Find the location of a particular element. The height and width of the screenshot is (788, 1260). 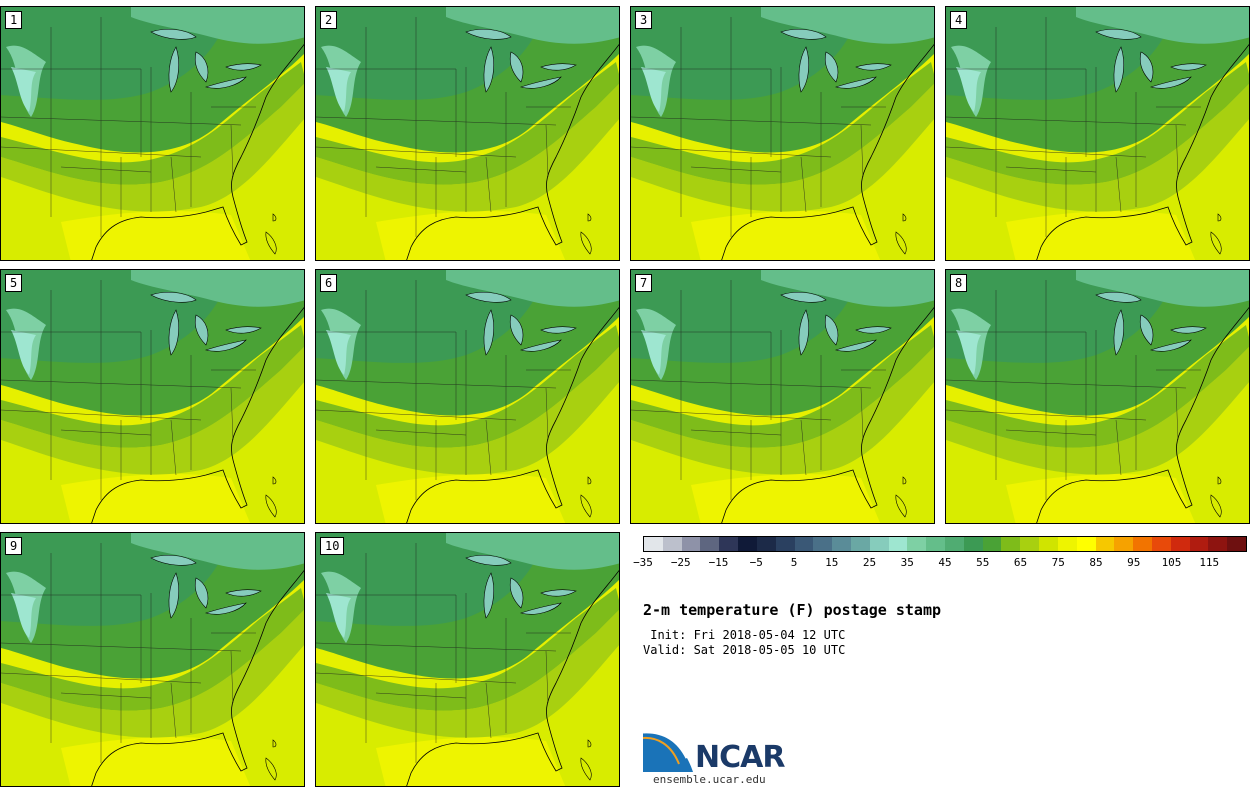

forecast-map-panel: 9 is located at coordinates (152, 659).